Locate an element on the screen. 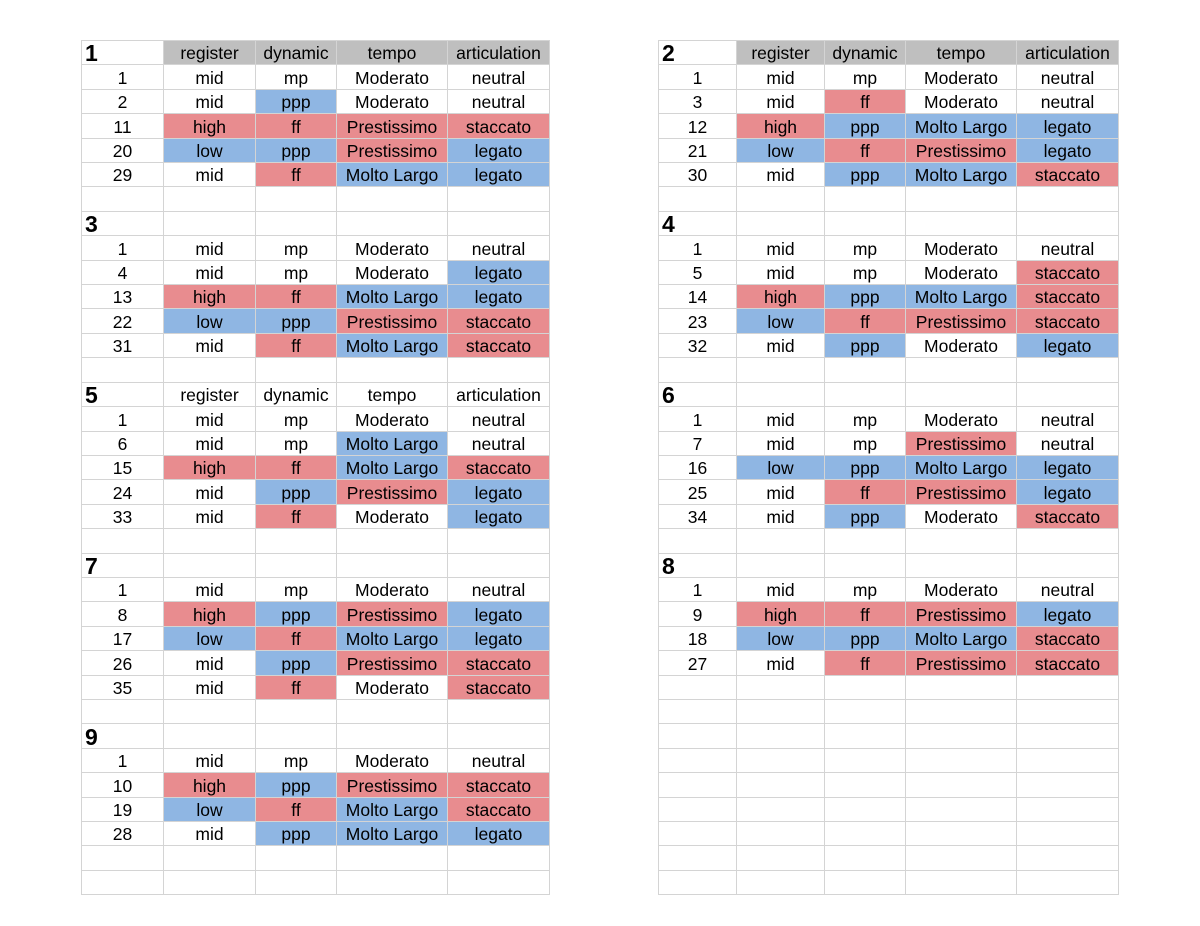  register-cell: low is located at coordinates (209, 321).